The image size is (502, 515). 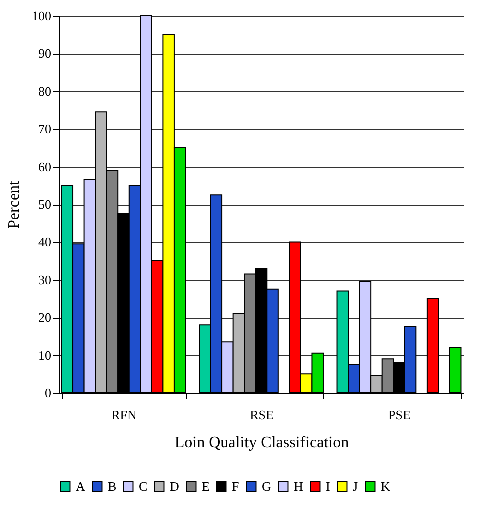 I want to click on legend-label: B, so click(x=112, y=486).